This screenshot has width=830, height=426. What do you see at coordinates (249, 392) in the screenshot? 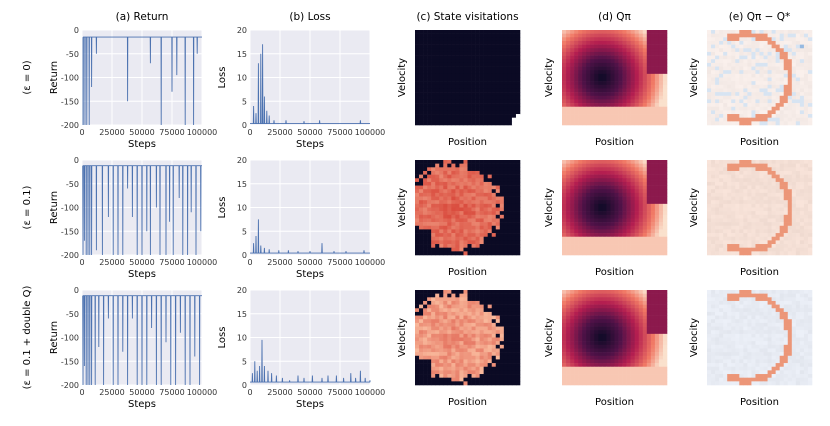
I see `x-tick-label: 0` at bounding box center [249, 392].